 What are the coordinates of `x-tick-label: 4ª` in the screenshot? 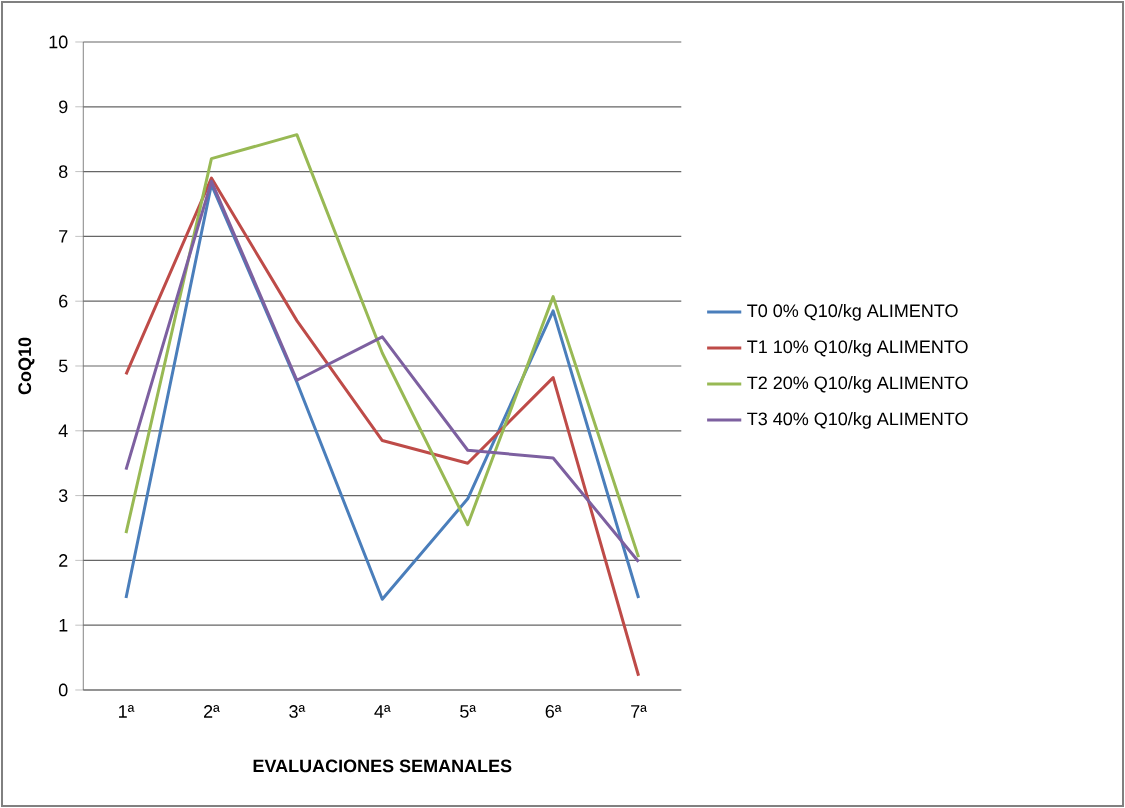 It's located at (382, 711).